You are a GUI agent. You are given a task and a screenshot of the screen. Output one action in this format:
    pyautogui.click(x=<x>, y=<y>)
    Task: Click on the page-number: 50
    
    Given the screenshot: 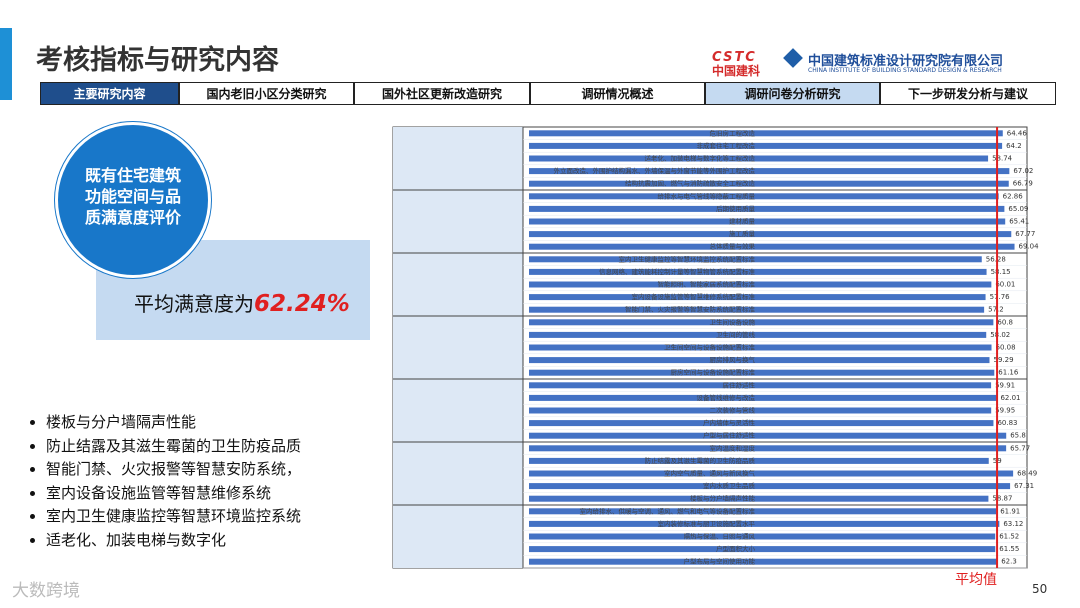 What is the action you would take?
    pyautogui.click(x=1040, y=589)
    